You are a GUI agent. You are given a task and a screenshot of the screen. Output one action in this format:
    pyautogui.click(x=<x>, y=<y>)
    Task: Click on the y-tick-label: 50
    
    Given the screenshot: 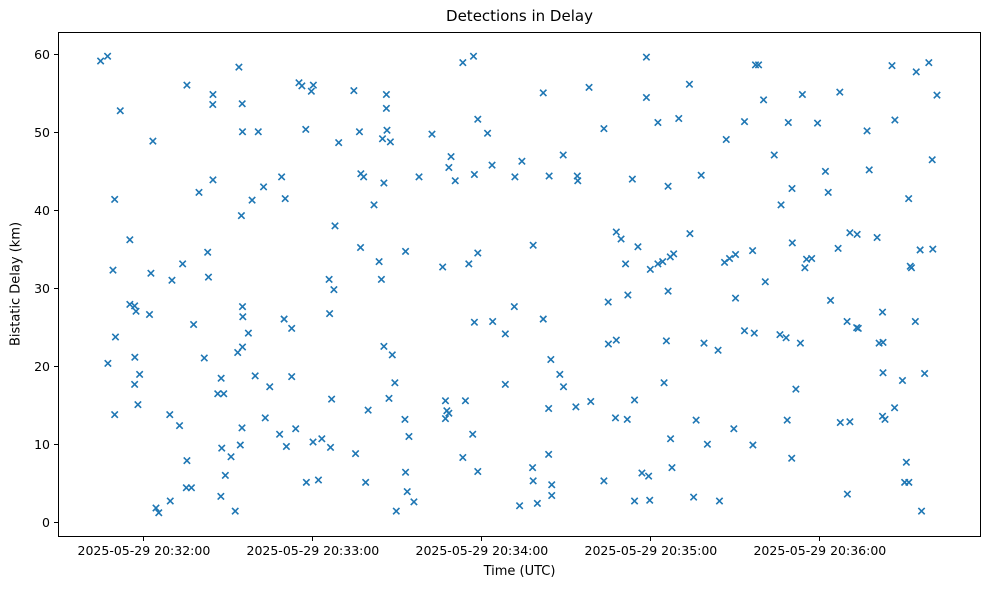 What is the action you would take?
    pyautogui.click(x=42, y=132)
    